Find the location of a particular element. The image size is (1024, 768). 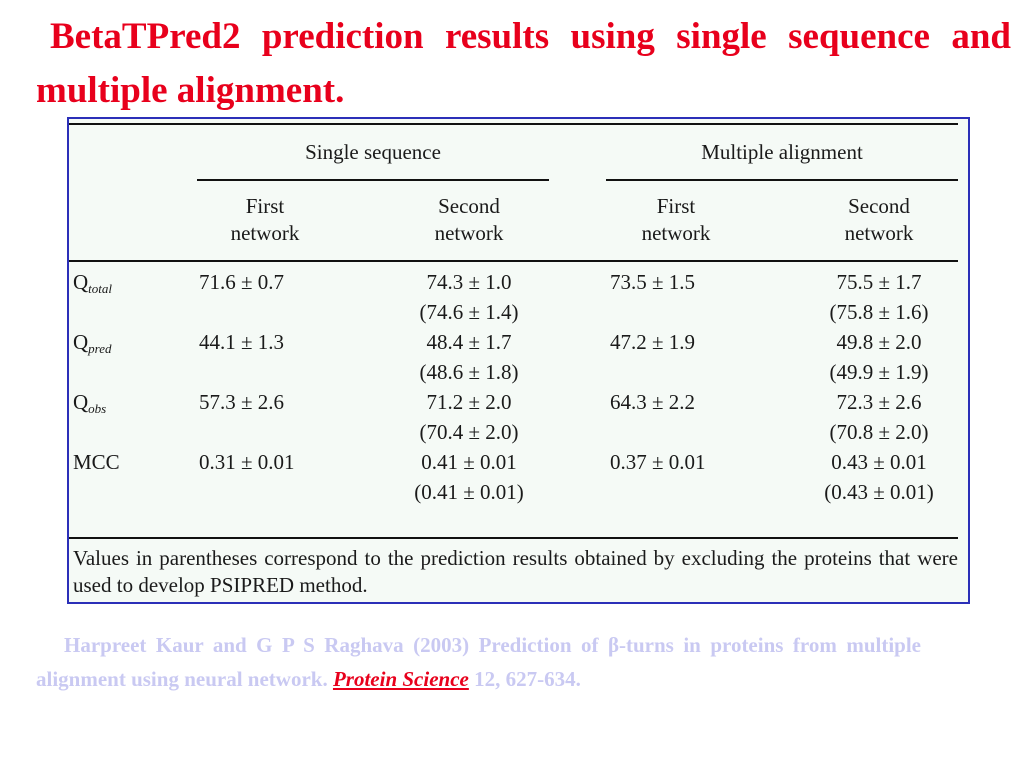

table-top-rule is located at coordinates (513, 124).